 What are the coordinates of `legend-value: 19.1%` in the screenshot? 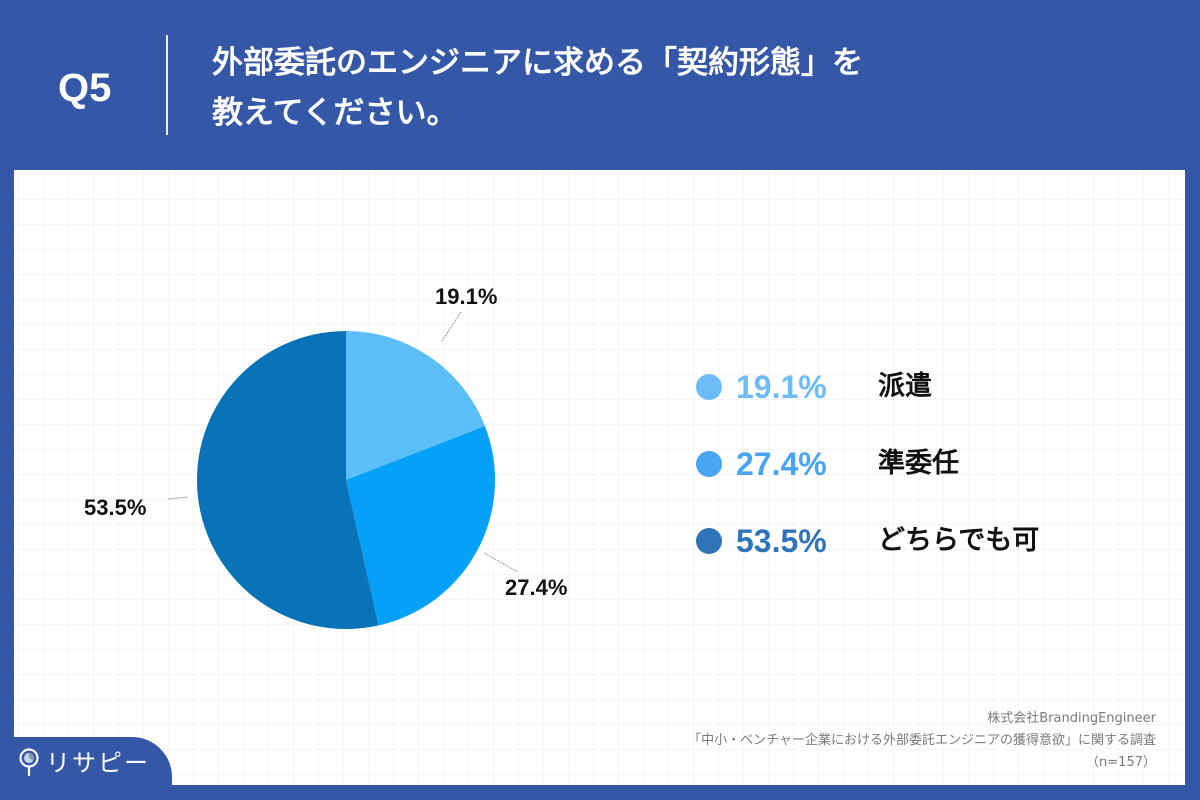 It's located at (781, 387).